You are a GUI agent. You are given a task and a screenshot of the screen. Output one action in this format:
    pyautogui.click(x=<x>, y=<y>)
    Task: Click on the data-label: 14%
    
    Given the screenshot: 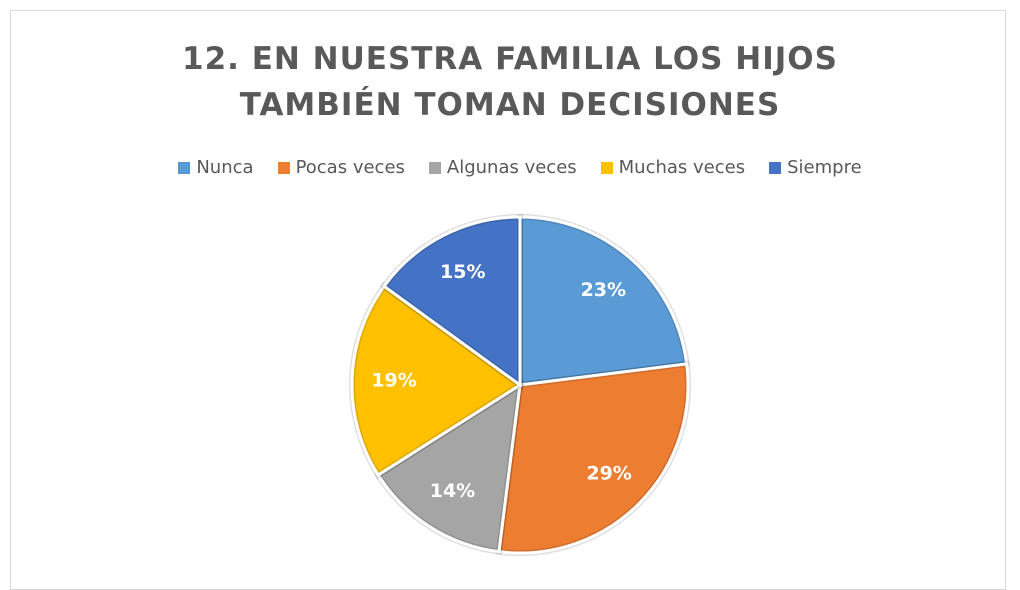 What is the action you would take?
    pyautogui.click(x=452, y=491)
    